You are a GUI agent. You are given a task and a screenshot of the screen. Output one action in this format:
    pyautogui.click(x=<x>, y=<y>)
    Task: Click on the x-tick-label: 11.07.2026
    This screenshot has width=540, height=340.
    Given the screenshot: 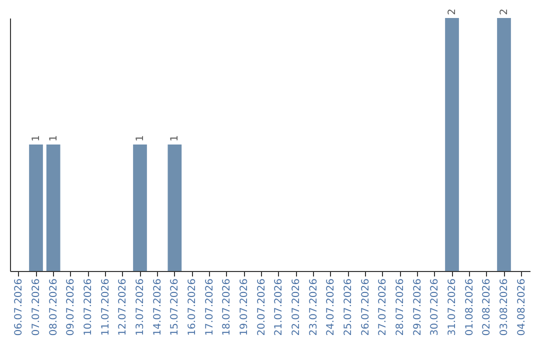 What is the action you would take?
    pyautogui.click(x=106, y=307)
    